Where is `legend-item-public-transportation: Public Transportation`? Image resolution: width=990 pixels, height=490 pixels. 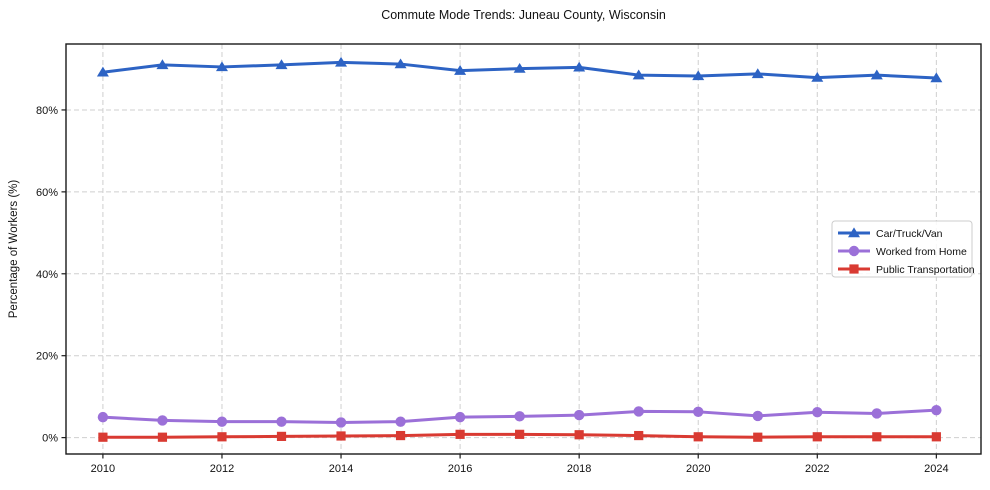 legend-item-public-transportation: Public Transportation is located at coordinates (906, 270).